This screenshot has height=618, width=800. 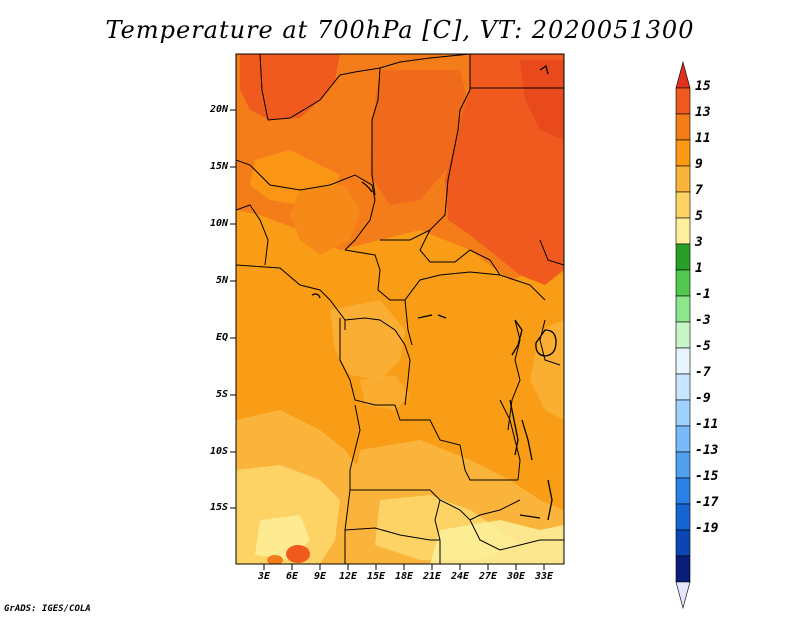 I want to click on lon-label: 3E, so click(x=264, y=576).